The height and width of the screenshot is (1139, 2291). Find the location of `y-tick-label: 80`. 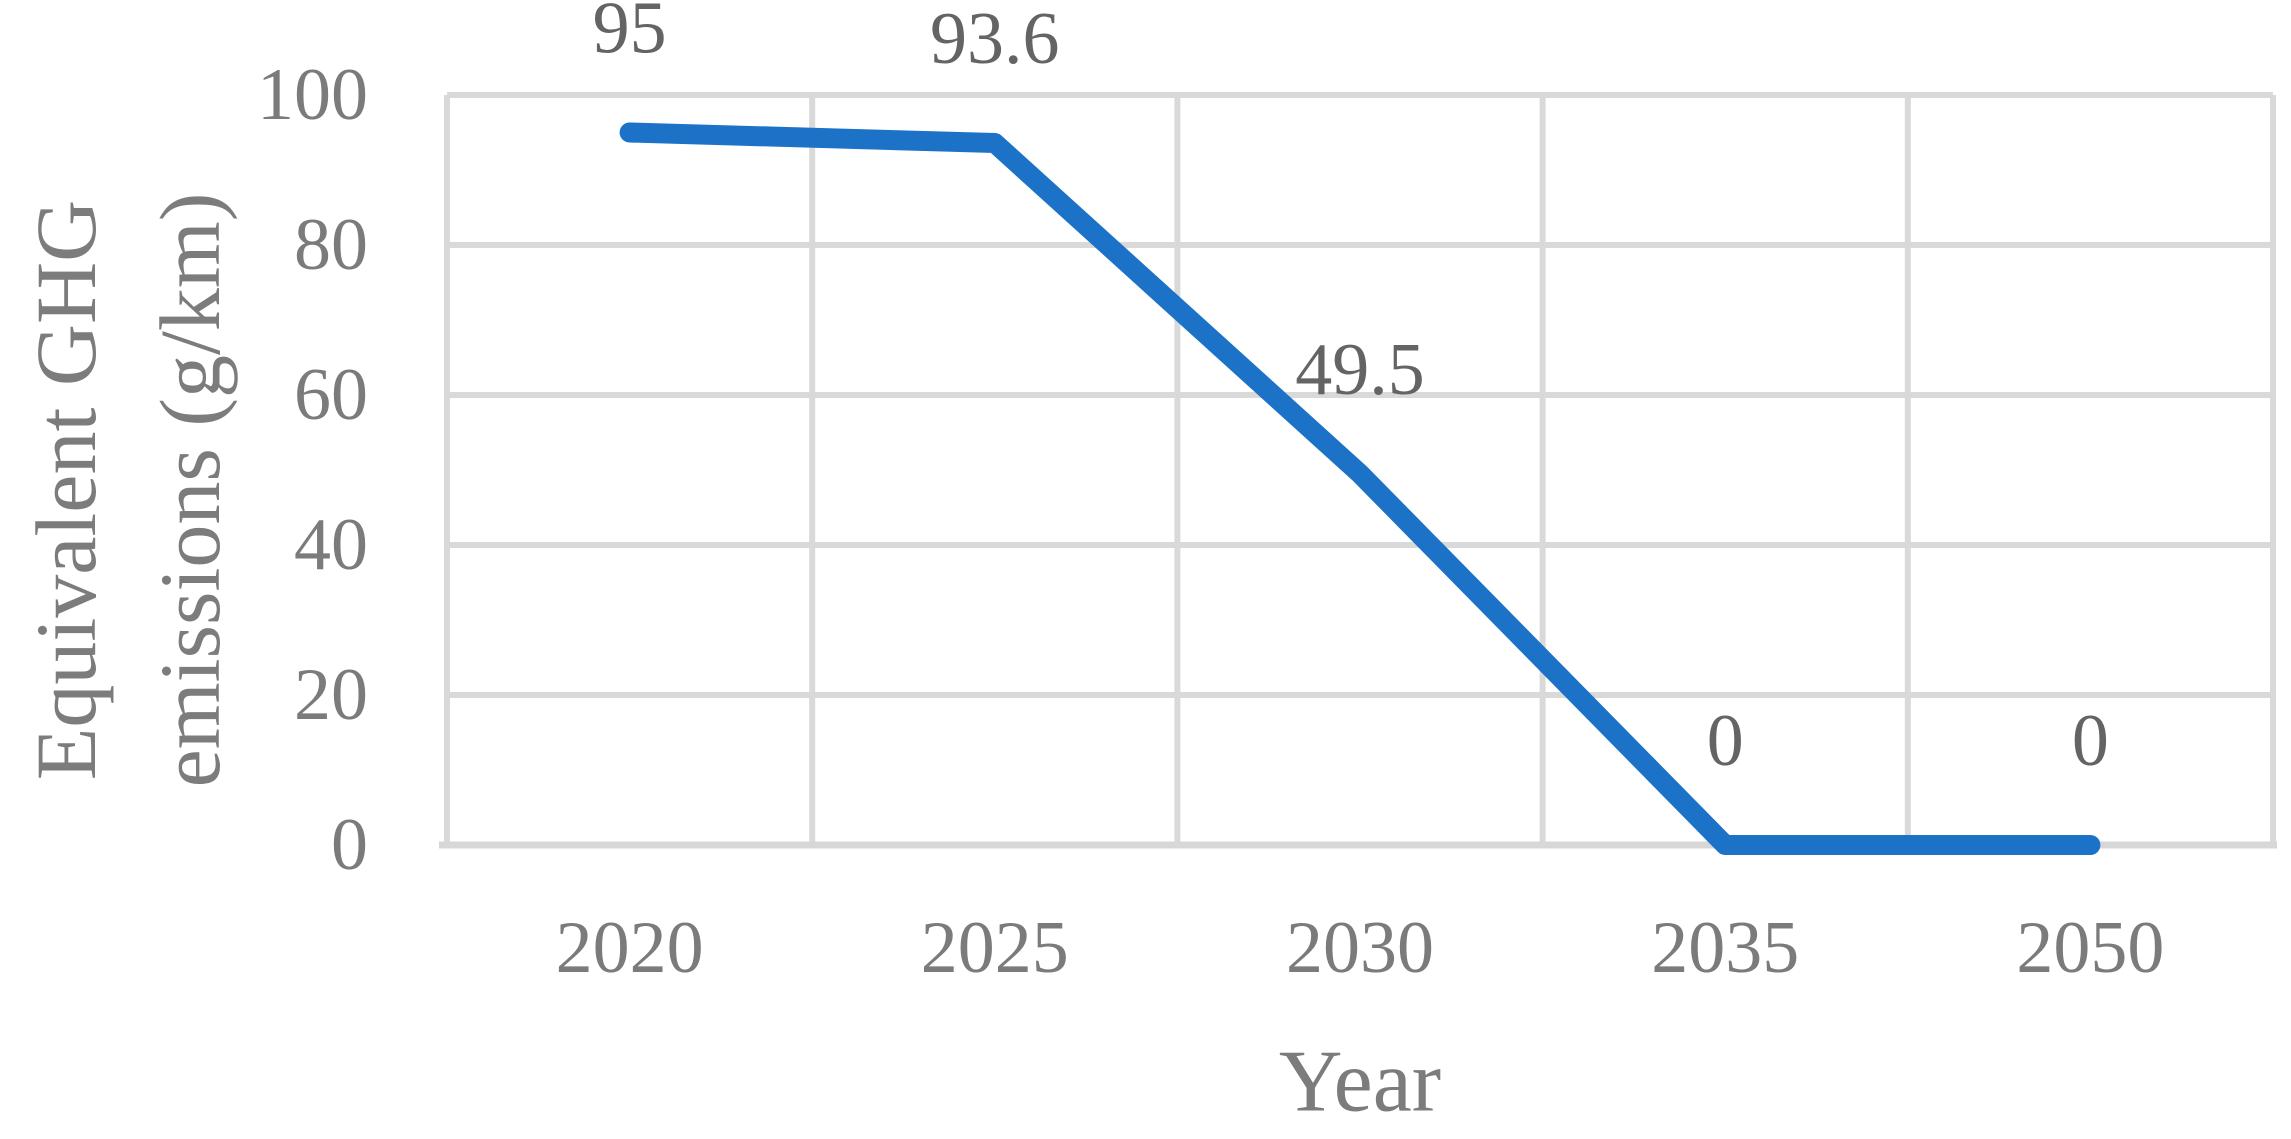

y-tick-label: 80 is located at coordinates (331, 245).